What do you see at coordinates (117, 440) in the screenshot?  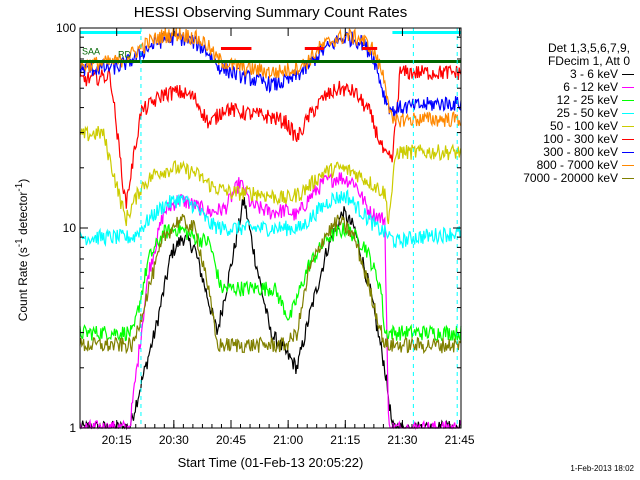 I see `x-tick-label-0: 20:15` at bounding box center [117, 440].